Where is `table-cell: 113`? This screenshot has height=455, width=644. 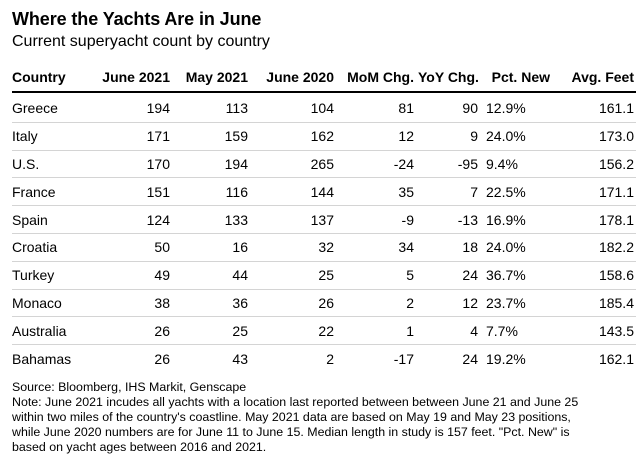 table-cell: 113 is located at coordinates (211, 107).